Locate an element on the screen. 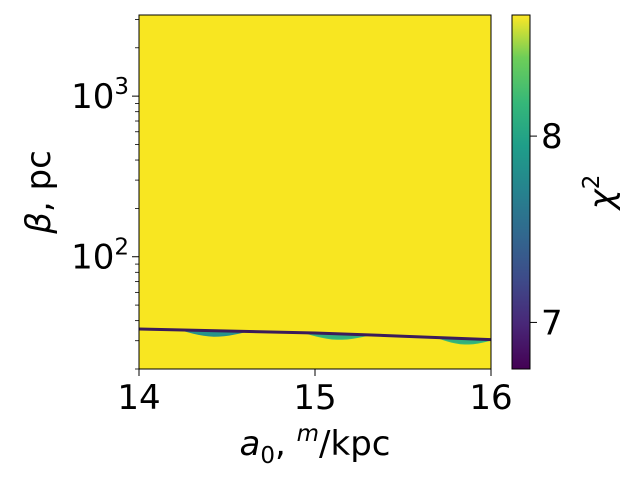  colorbar-label: χ2 is located at coordinates (600, 193).